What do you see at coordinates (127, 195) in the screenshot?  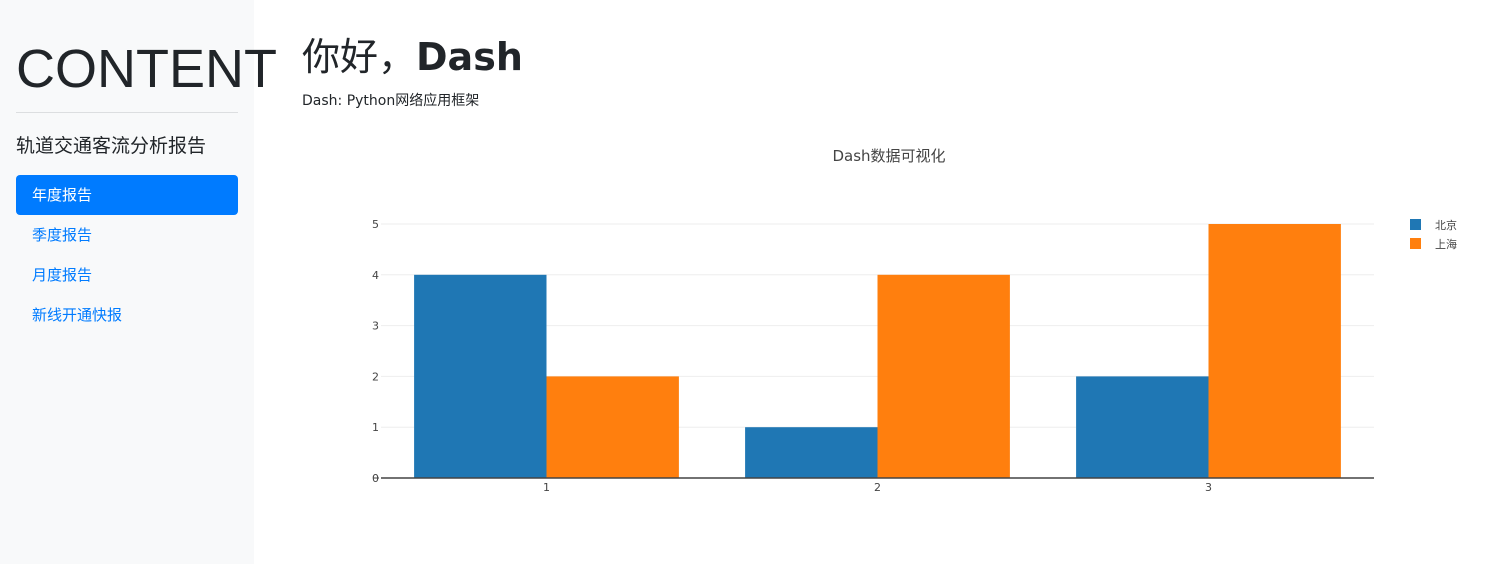 I see `nav-link-annual-report: 年度报告` at bounding box center [127, 195].